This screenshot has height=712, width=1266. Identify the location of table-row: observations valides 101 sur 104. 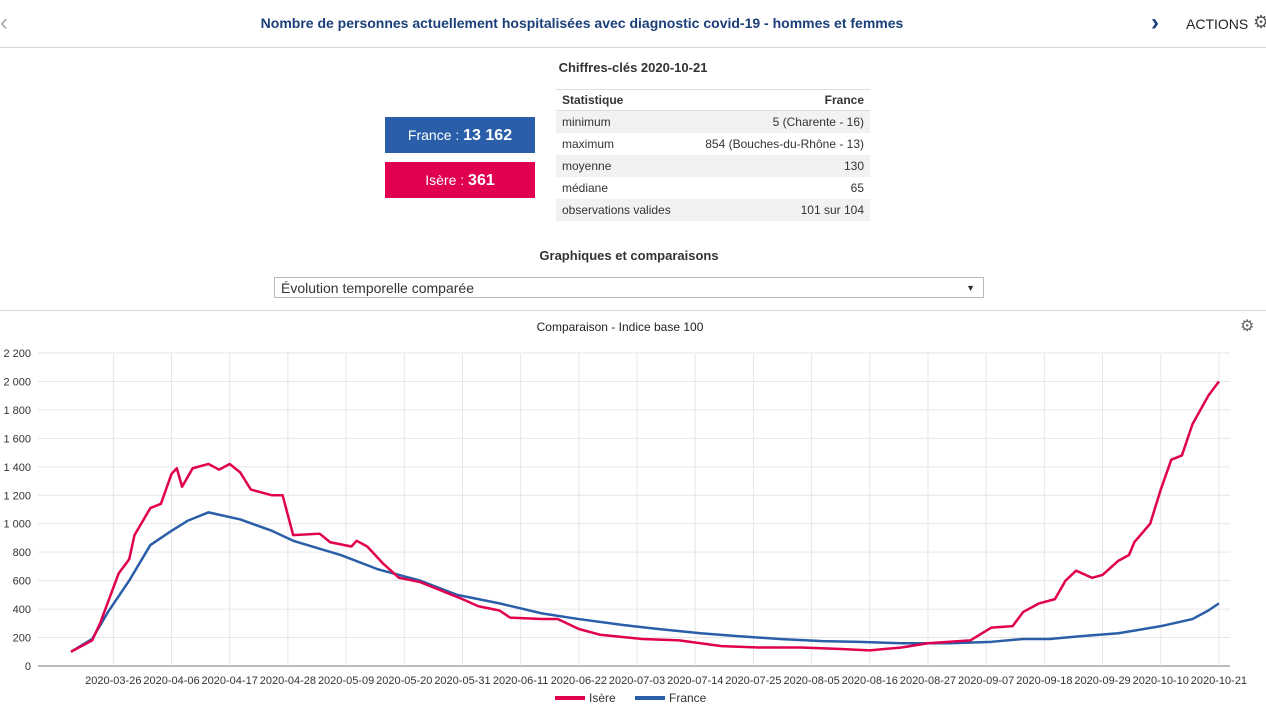
(713, 210).